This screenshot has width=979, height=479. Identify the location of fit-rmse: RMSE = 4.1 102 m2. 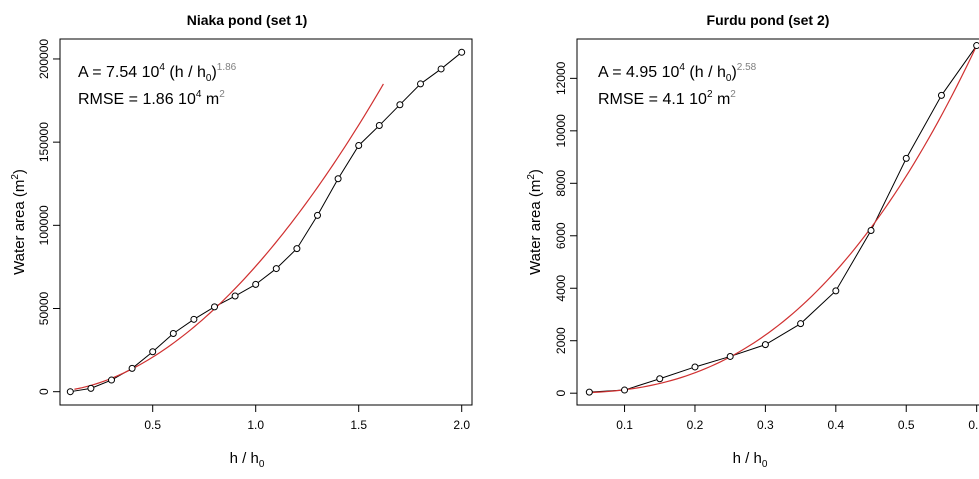
(667, 98).